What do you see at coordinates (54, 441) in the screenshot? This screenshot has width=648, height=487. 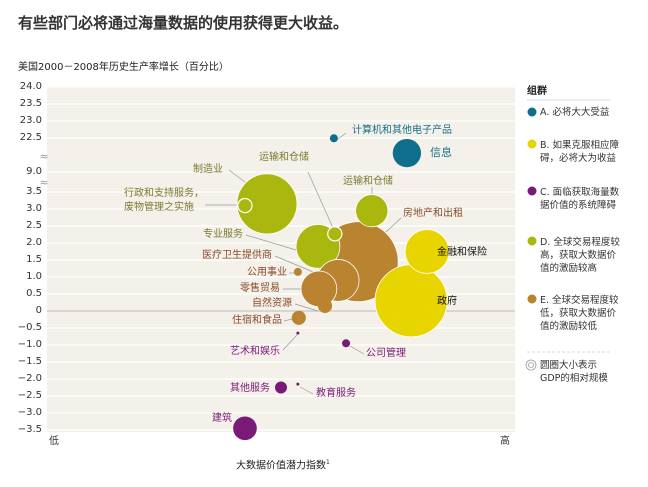 I see `x-low-label: 低` at bounding box center [54, 441].